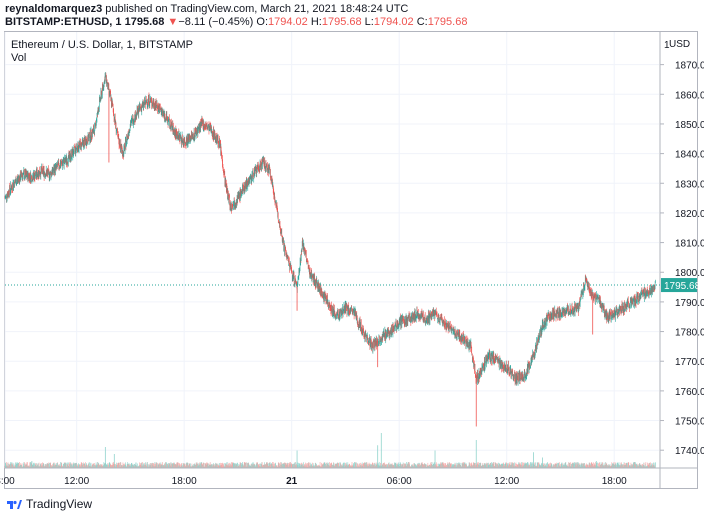 This screenshot has height=517, width=704. I want to click on open-value: 1794.02, so click(288, 22).